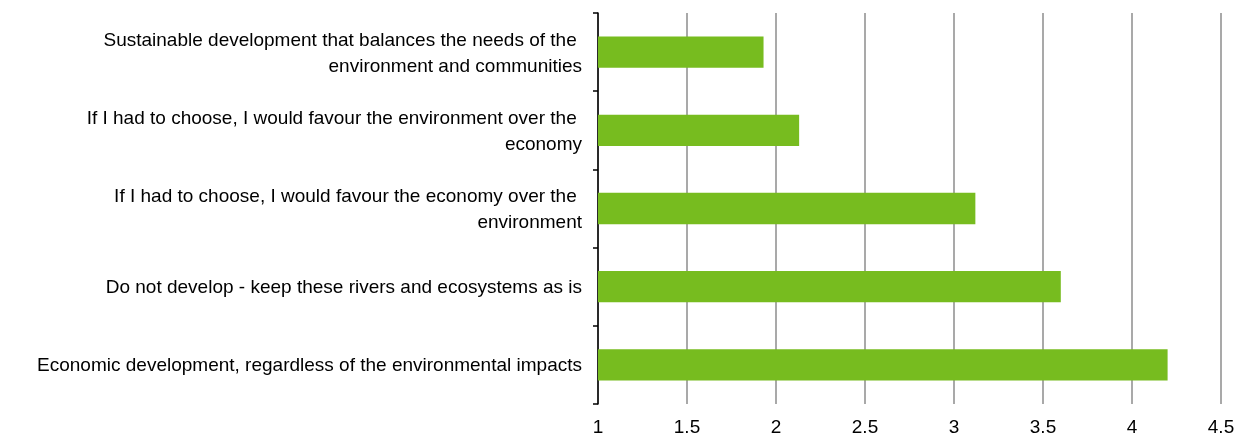 The width and height of the screenshot is (1241, 443). Describe the element at coordinates (954, 426) in the screenshot. I see `x-tick-label: 3` at that location.